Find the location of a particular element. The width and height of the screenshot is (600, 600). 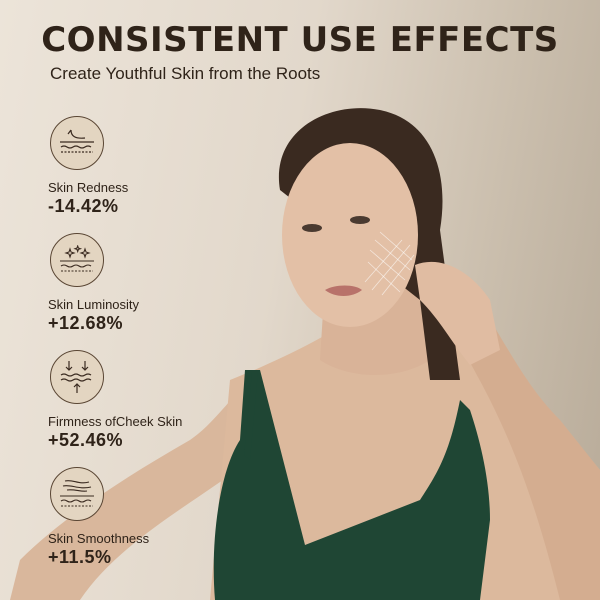

stat-cheek-firmness: Firmness ofCheek Skin +52.46% is located at coordinates (148, 400).